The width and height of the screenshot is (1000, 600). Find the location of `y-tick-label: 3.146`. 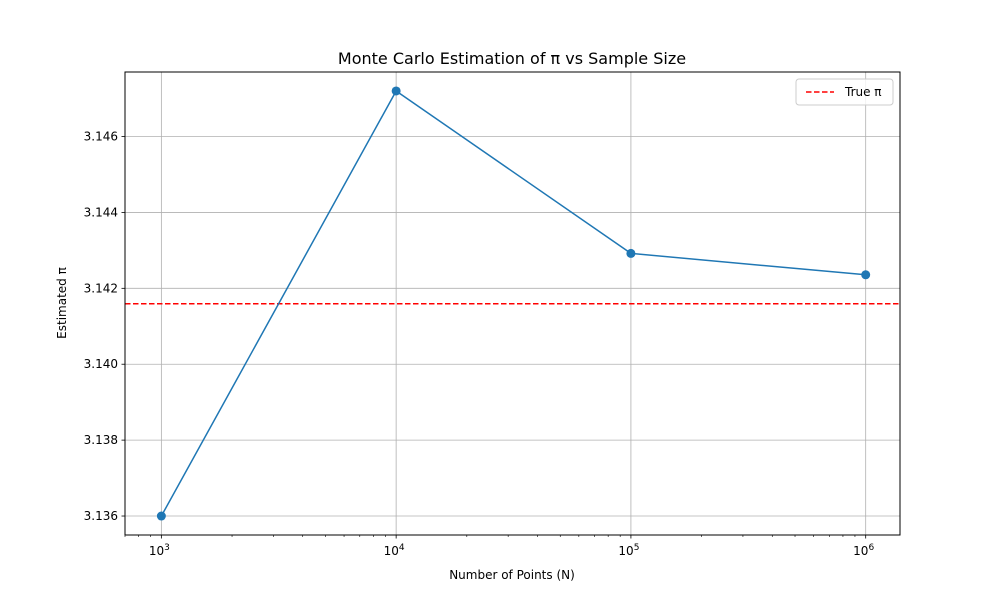

y-tick-label: 3.146 is located at coordinates (101, 137).